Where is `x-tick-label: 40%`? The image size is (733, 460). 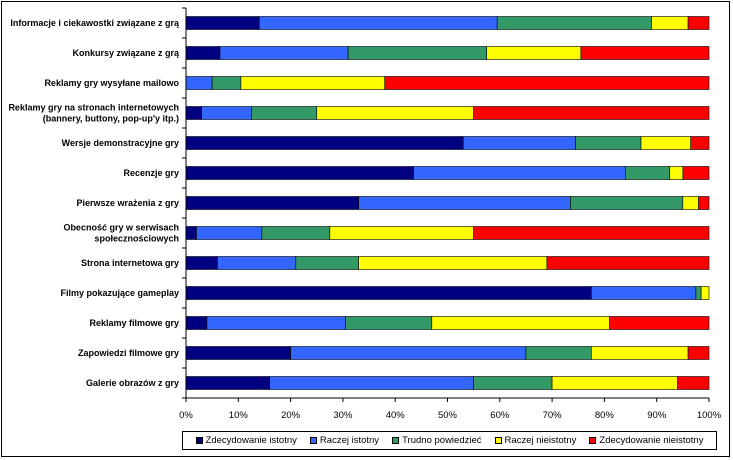
x-tick-label: 40% is located at coordinates (396, 415).